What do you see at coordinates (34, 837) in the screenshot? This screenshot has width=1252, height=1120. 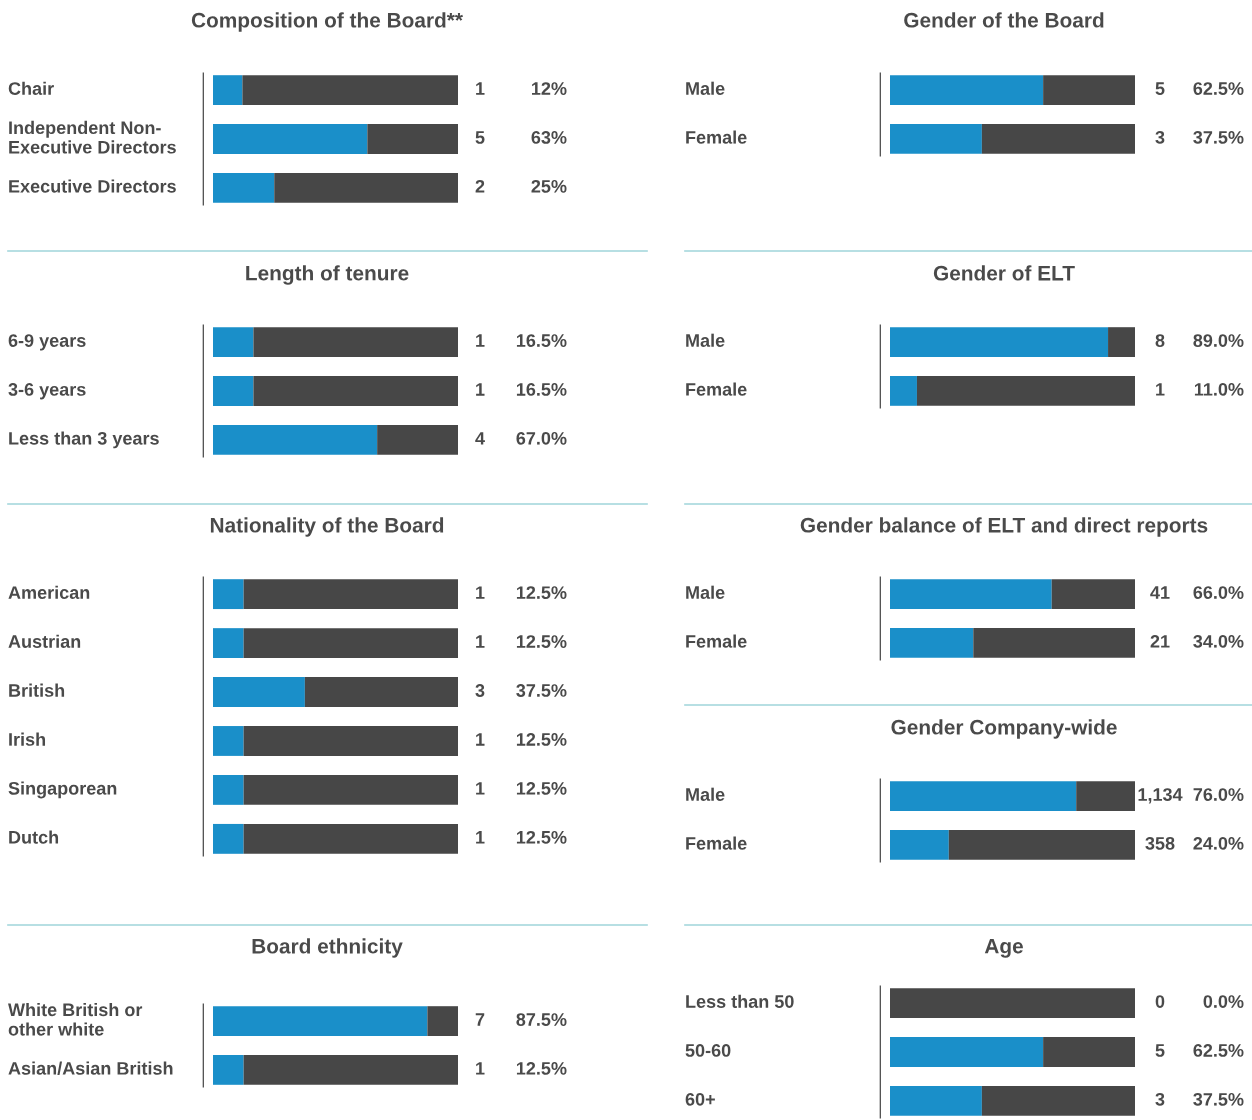 I see `y-tick-label: Dutch` at bounding box center [34, 837].